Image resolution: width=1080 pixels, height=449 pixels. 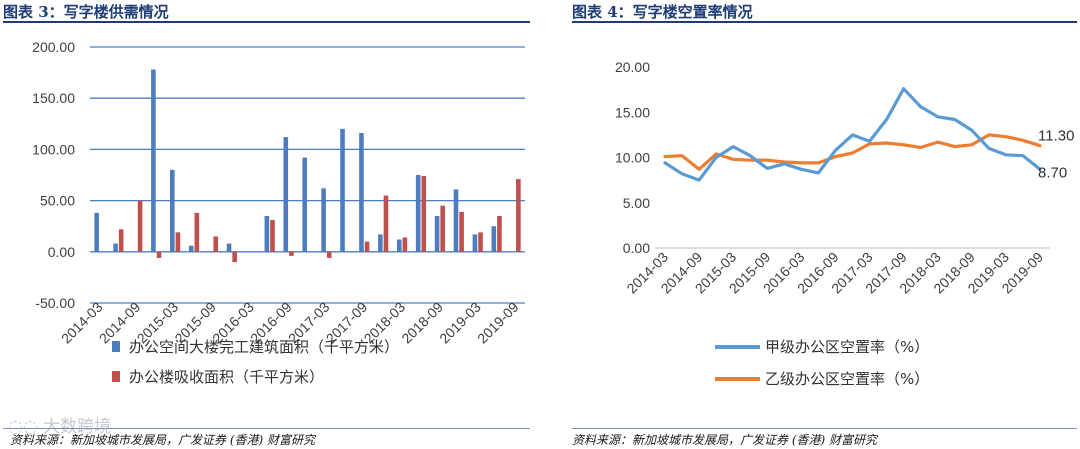 I want to click on watermark-logo: ◌◌ 大数跨境, so click(x=59, y=424).